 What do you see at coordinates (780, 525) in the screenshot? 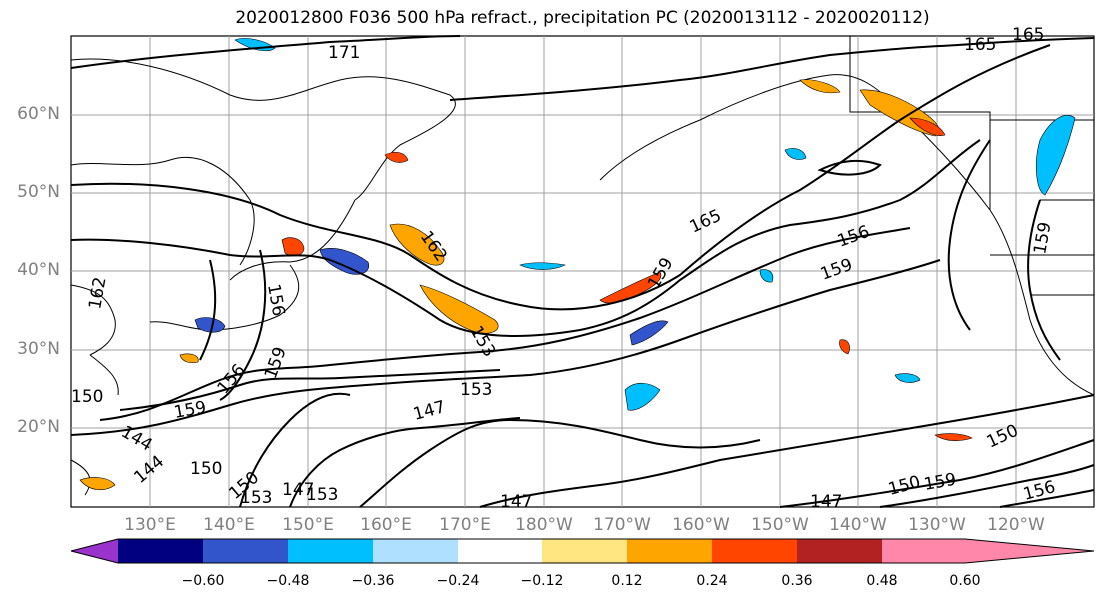
I see `lon-label: 150°W` at bounding box center [780, 525].